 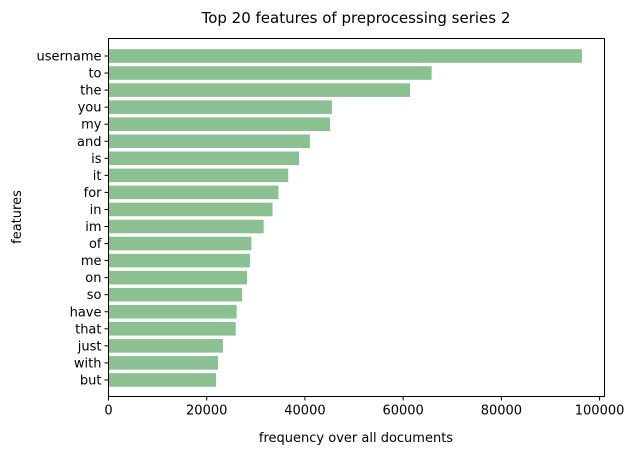 I want to click on y-tick-label-just: just, so click(x=89, y=346).